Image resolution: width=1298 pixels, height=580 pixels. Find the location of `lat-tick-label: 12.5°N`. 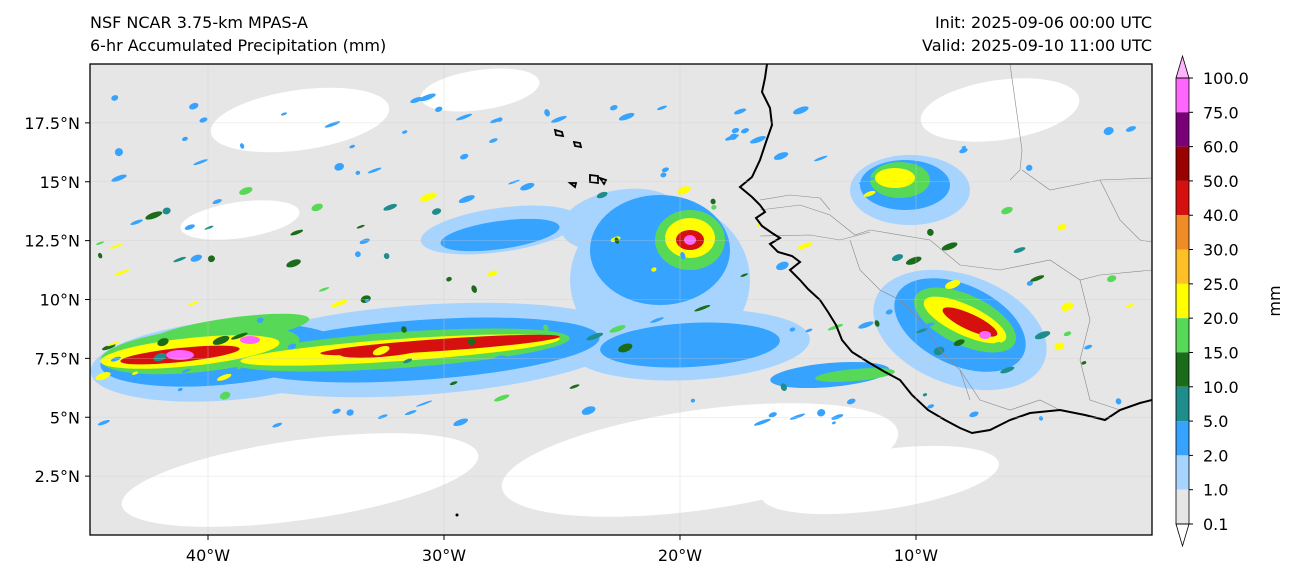

lat-tick-label: 12.5°N is located at coordinates (52, 241).